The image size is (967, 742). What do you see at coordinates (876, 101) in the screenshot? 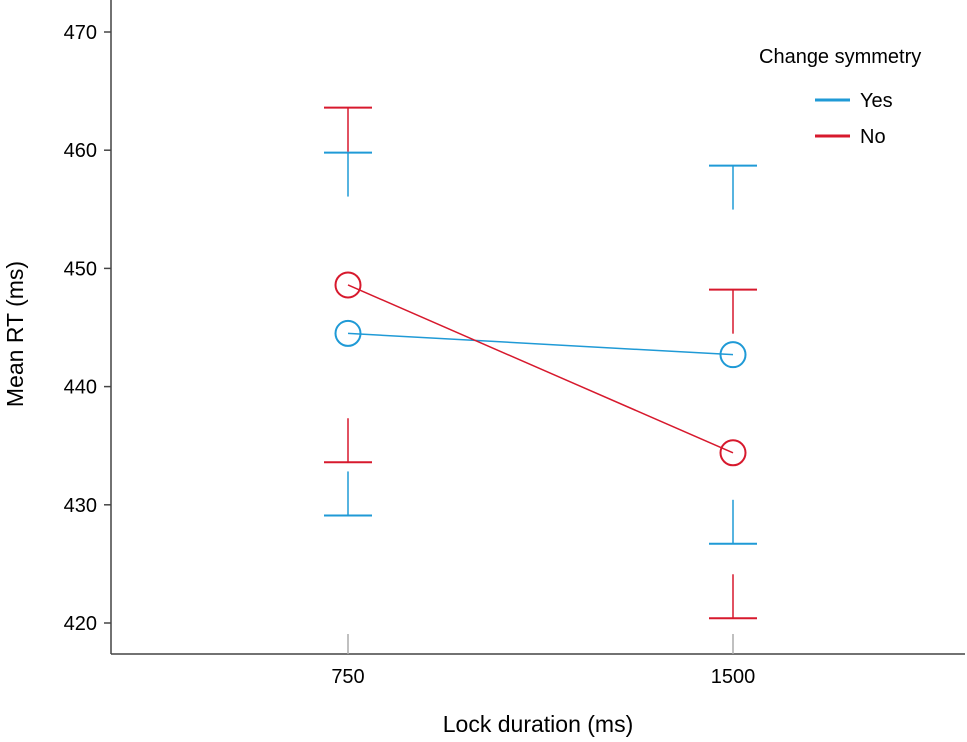
I see `legend-label-yes: Yes` at bounding box center [876, 101].